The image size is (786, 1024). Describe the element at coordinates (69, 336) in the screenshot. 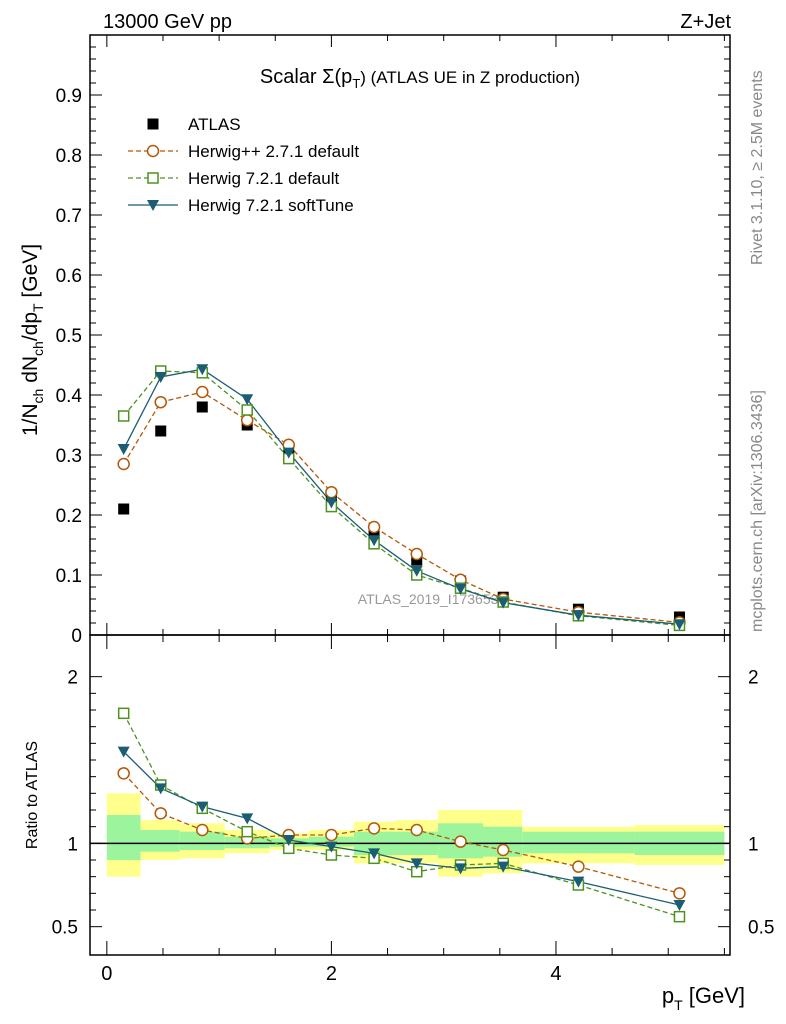

I see `main-y-tick-label: 0.5` at that location.